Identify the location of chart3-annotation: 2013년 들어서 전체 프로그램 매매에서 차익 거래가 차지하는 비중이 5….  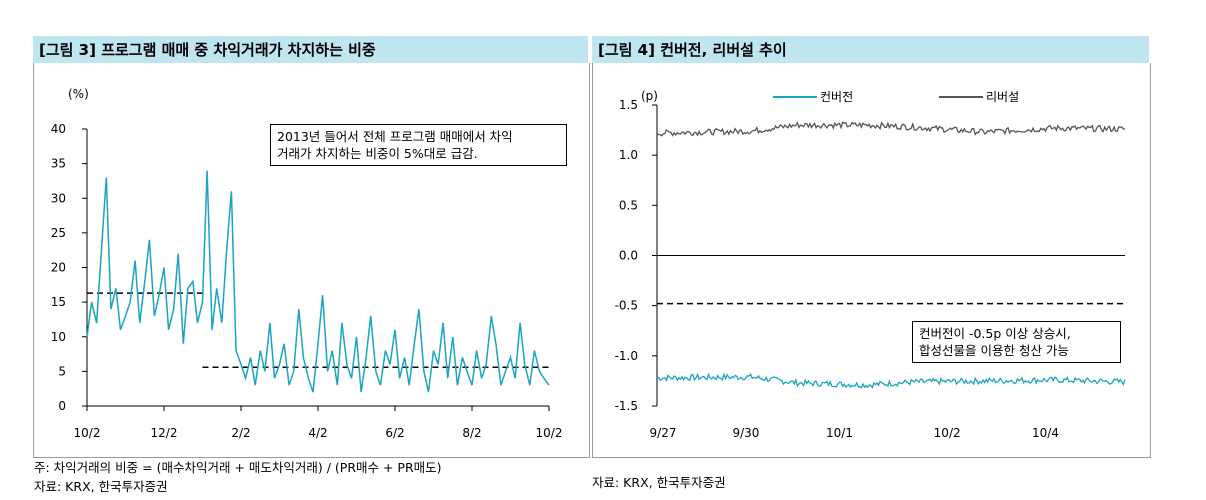
(418, 145).